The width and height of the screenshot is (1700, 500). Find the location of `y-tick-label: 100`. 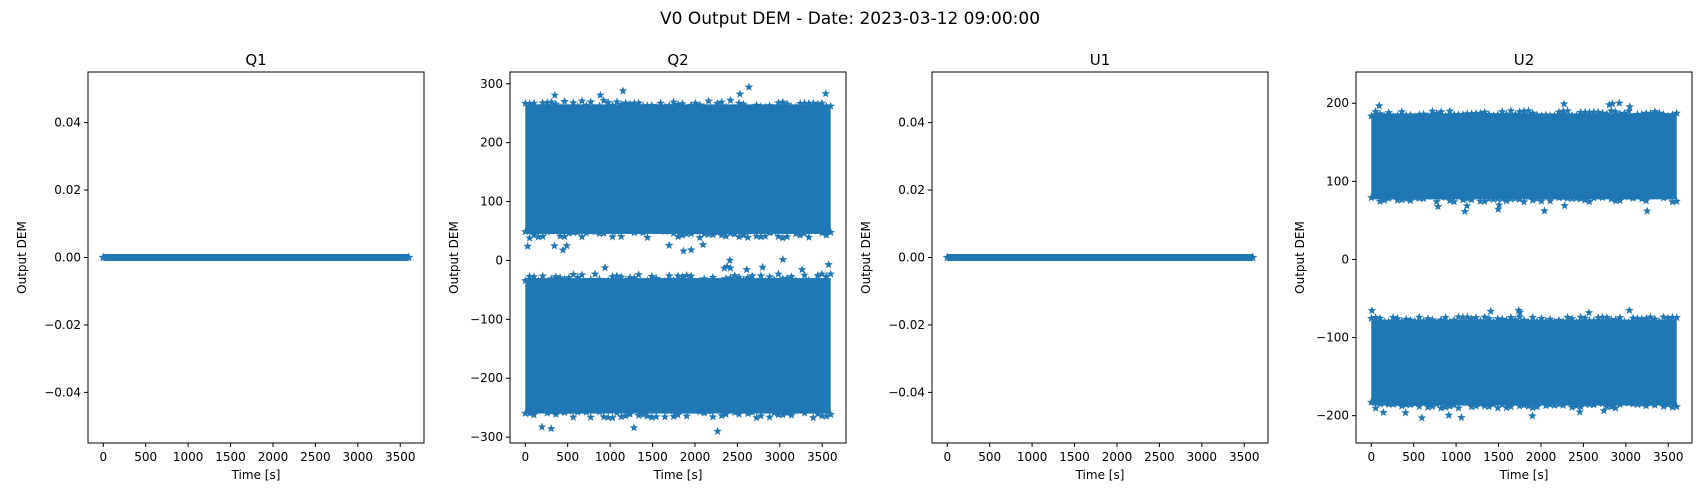

y-tick-label: 100 is located at coordinates (1337, 181).